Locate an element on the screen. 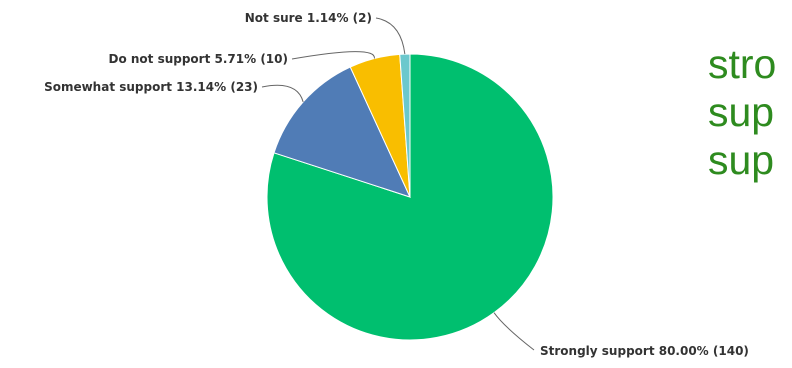 This screenshot has height=368, width=792. side-text-block: stro sup sup is located at coordinates (742, 112).